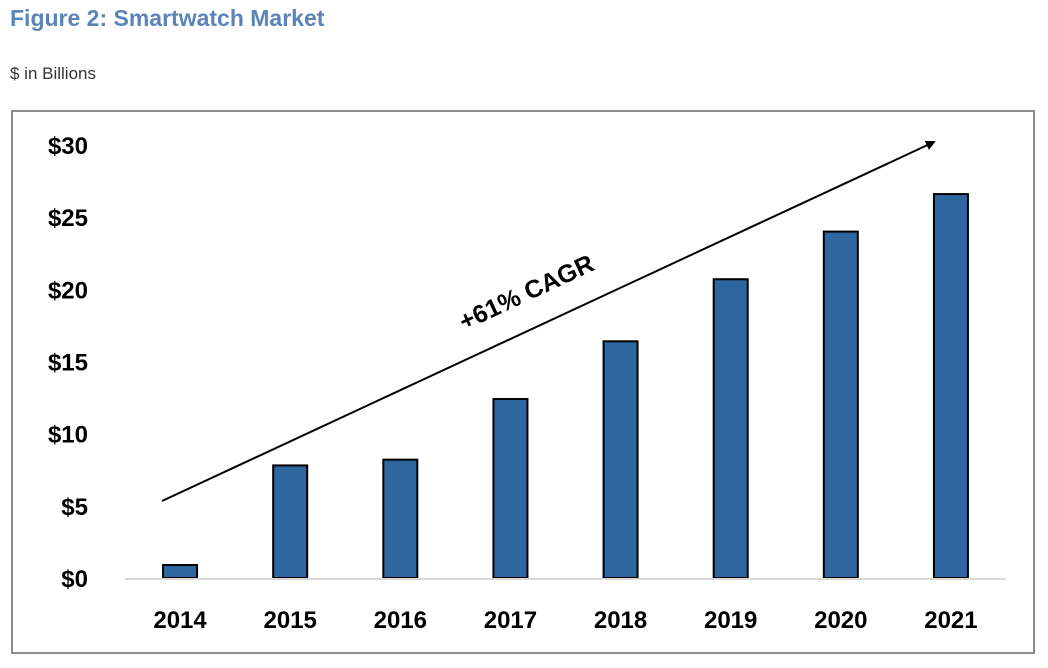  I want to click on x-axis-tick-labels: 2014 2015 2016 2017 2018 2019 2020 2021, so click(565, 620).